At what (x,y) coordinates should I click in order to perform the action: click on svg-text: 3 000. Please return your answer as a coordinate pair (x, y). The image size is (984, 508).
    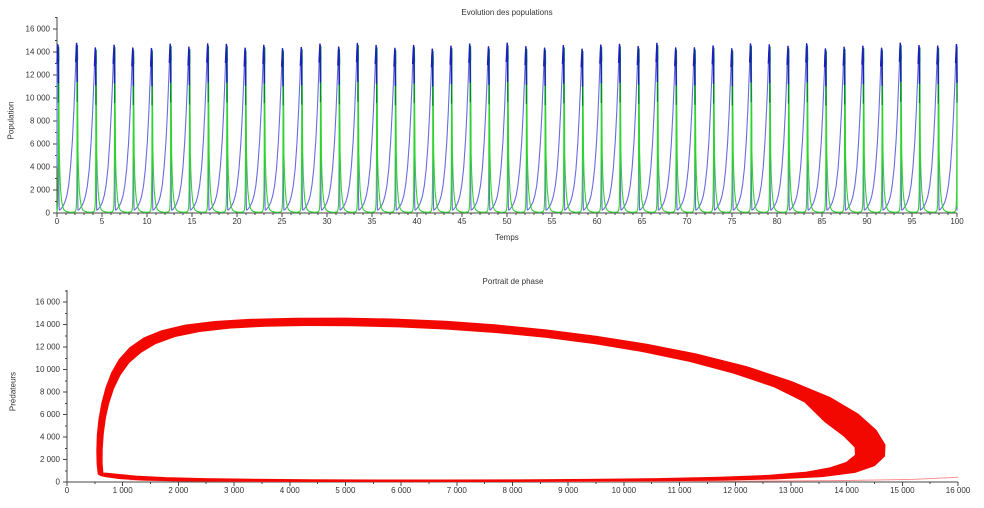
    Looking at the image, I should click on (234, 490).